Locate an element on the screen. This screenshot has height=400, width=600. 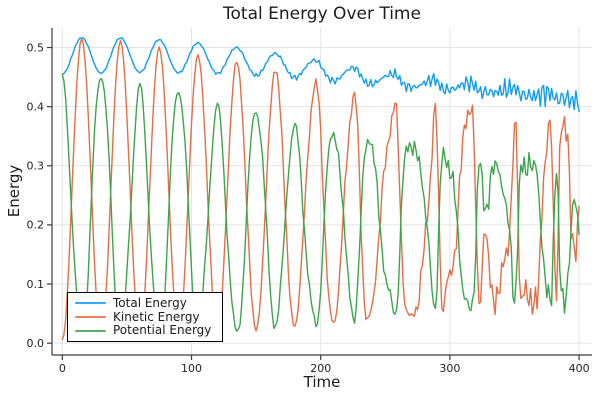
x-tick-label: 300 is located at coordinates (449, 368).